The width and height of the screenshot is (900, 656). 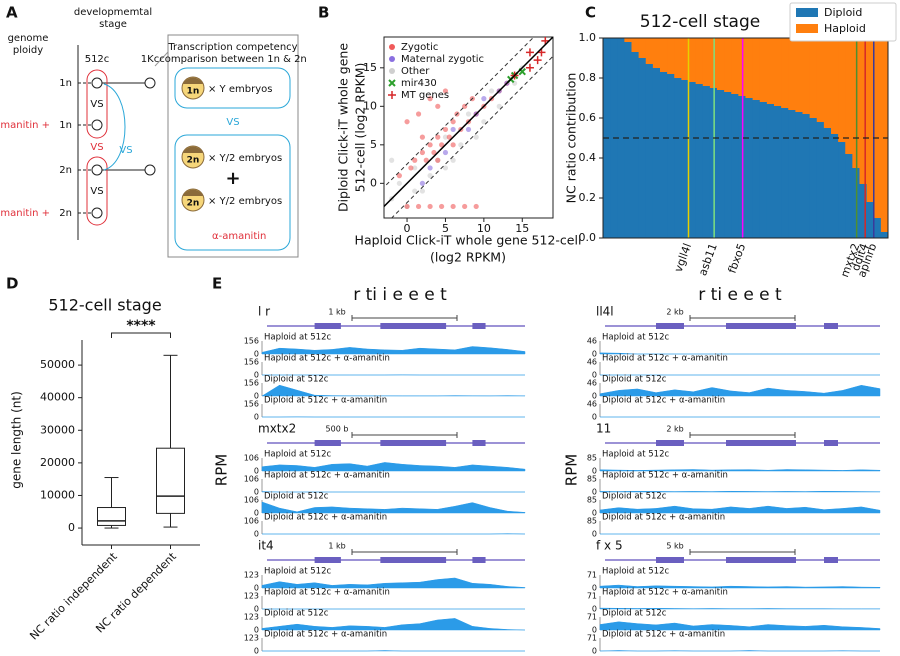 I want to click on panel-letter: D, so click(x=12, y=284).